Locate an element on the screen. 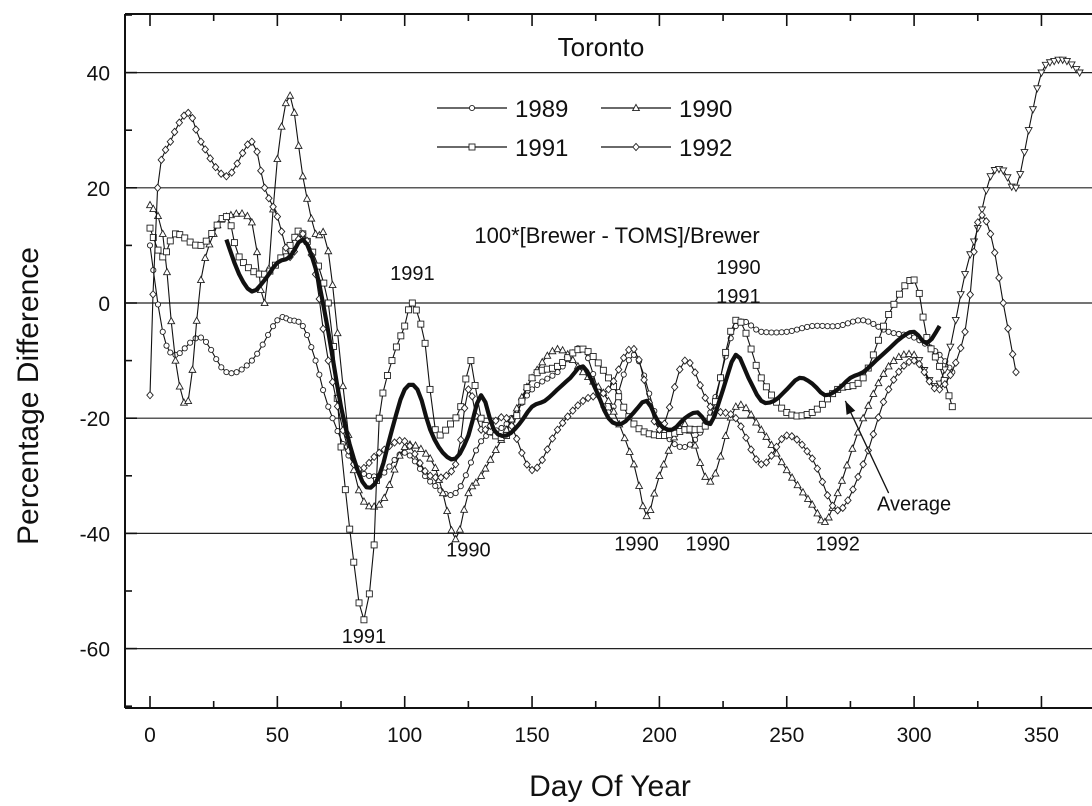 This screenshot has height=806, width=1092. average-arrowhead is located at coordinates (850, 407).